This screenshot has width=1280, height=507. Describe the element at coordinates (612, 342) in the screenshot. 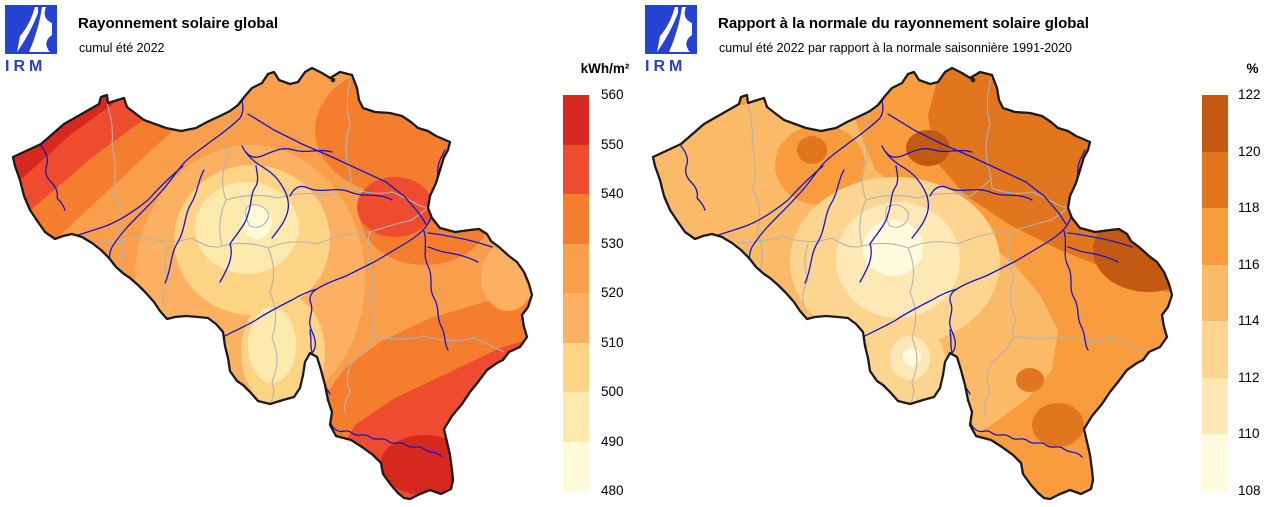

I see `left-tick: 510` at that location.